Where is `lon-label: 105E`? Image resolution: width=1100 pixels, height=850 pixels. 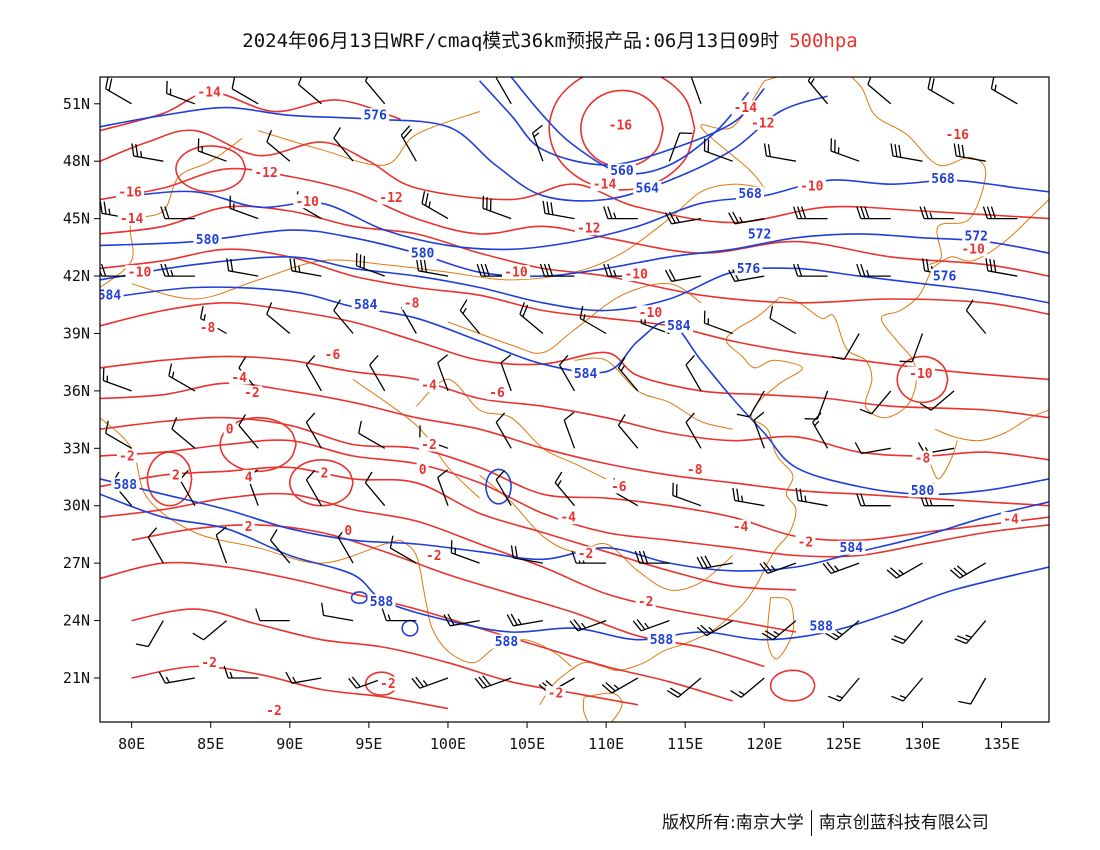
lon-label: 105E is located at coordinates (527, 744).